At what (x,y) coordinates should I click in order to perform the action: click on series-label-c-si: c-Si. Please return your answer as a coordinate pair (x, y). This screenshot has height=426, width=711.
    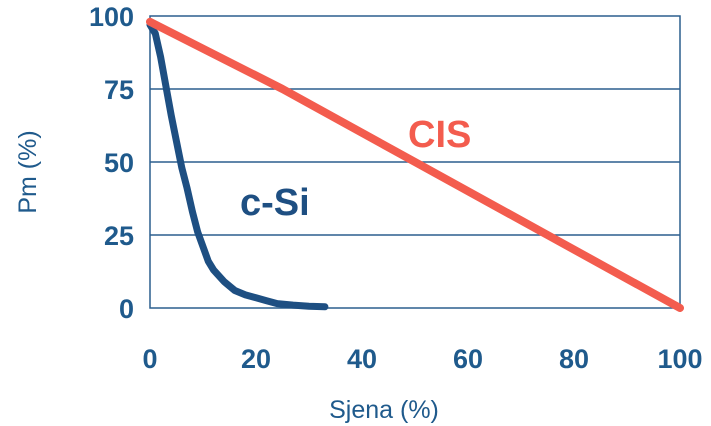
    Looking at the image, I should click on (275, 203).